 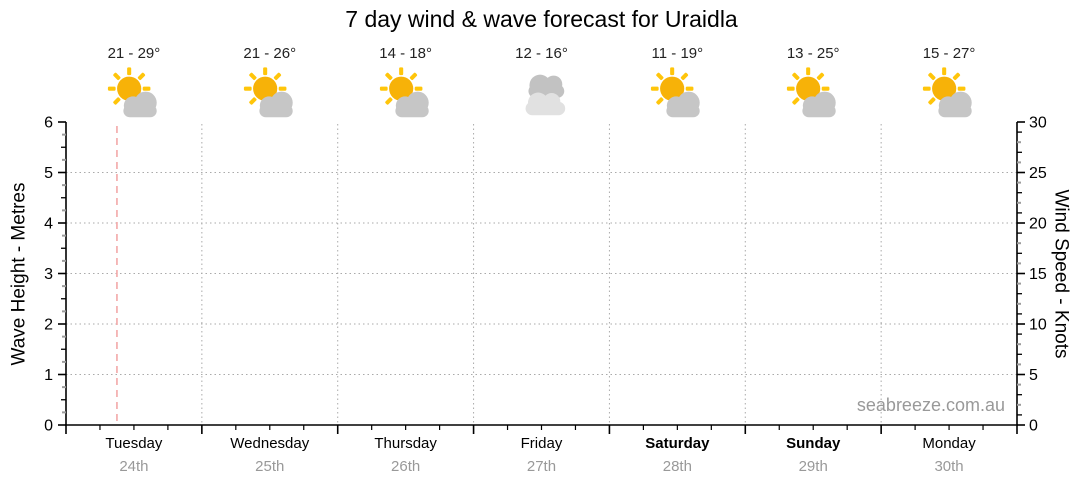 I want to click on svg-text: 6, so click(x=48, y=123).